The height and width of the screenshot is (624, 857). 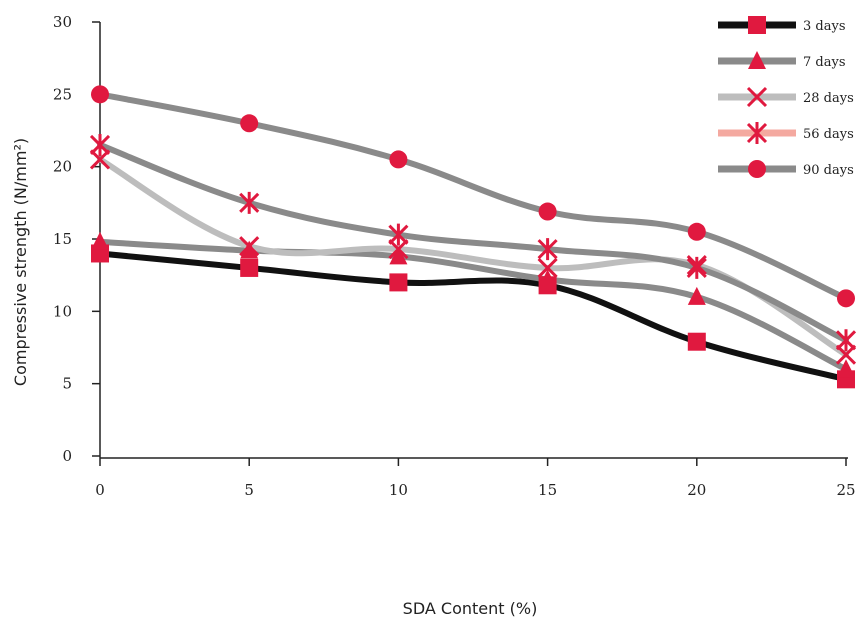 I want to click on legend-marker-7-days, so click(x=757, y=60).